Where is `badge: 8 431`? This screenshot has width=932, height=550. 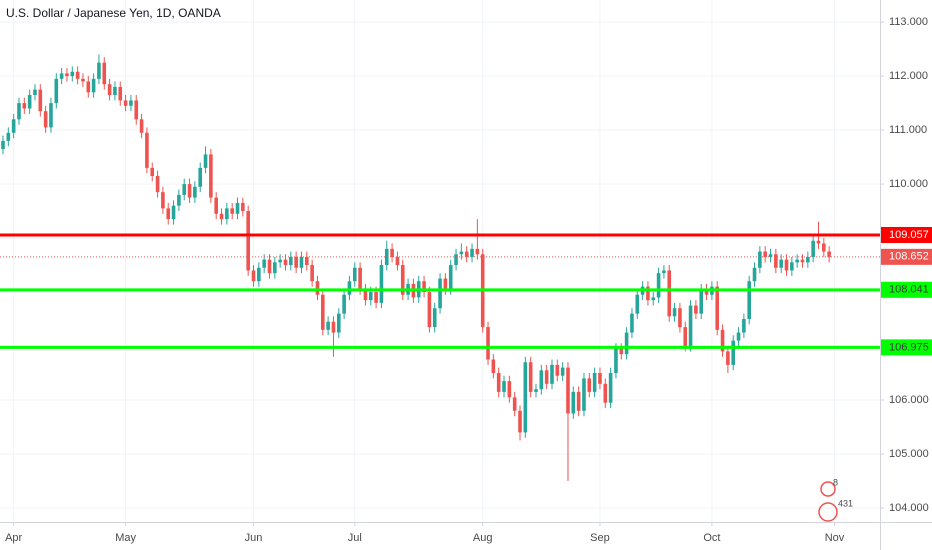 badge: 8 431 is located at coordinates (835, 499).